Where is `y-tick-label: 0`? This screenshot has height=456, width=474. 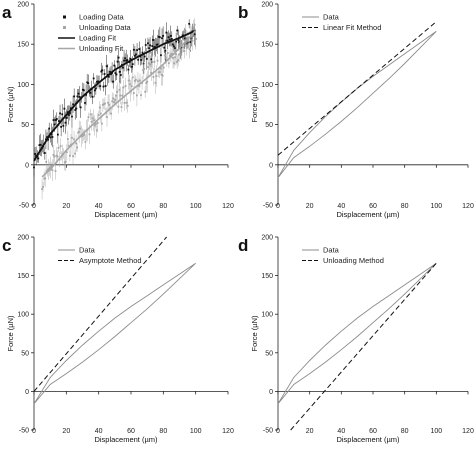 y-tick-label: 0 is located at coordinates (27, 392).